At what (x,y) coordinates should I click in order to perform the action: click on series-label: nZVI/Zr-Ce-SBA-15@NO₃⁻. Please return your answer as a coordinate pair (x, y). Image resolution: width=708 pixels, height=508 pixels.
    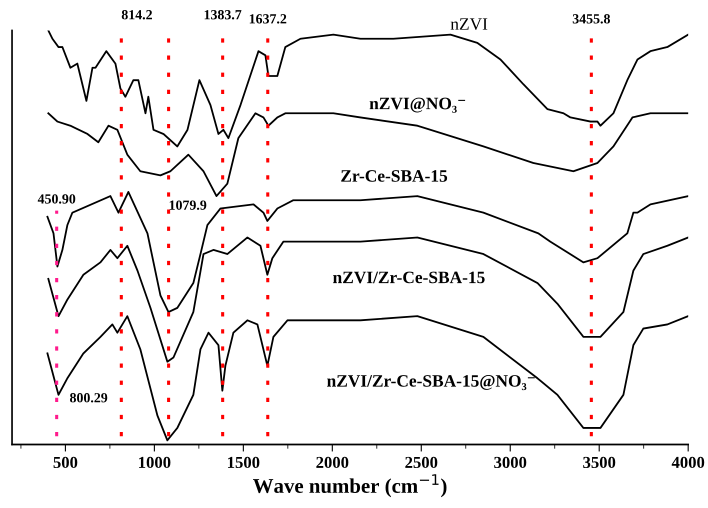
    Looking at the image, I should click on (431, 382).